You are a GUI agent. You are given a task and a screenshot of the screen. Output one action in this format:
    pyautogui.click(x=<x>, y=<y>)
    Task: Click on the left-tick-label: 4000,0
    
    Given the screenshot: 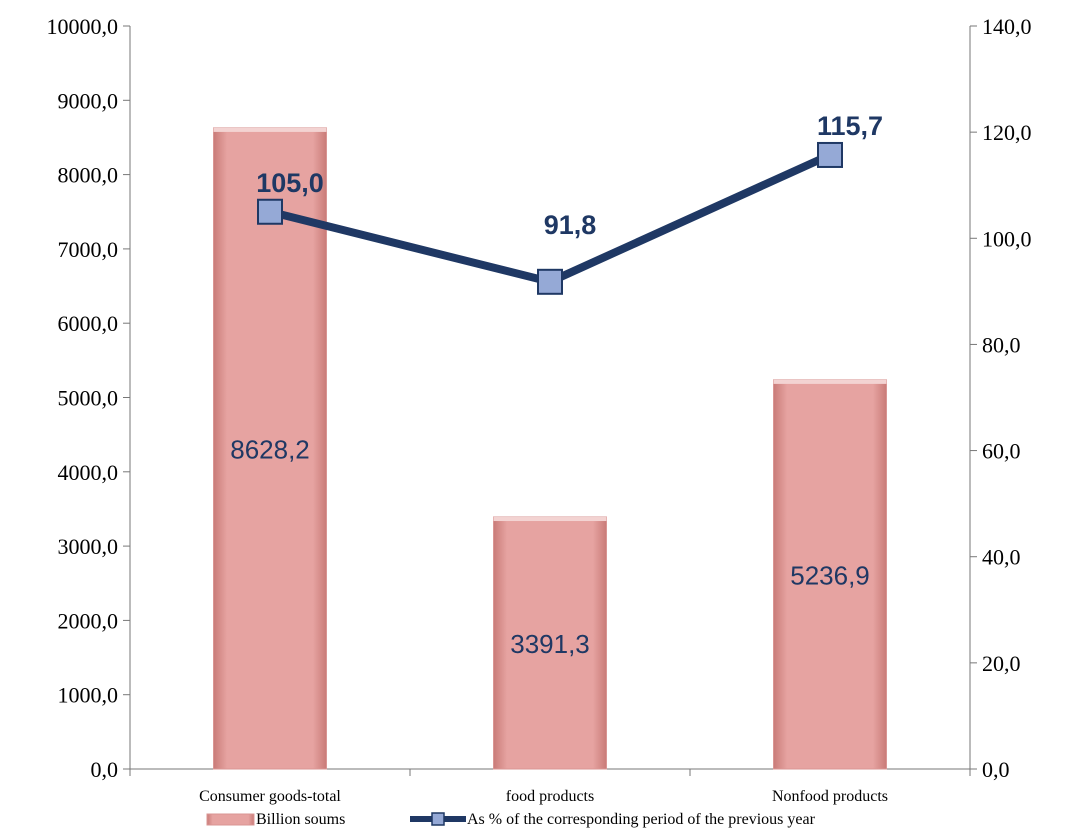 What is the action you would take?
    pyautogui.click(x=88, y=472)
    